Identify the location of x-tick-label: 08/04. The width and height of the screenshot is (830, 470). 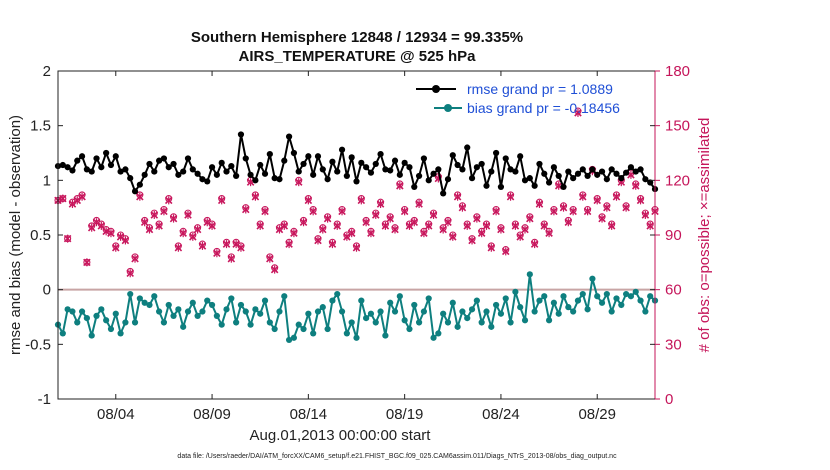
(116, 414).